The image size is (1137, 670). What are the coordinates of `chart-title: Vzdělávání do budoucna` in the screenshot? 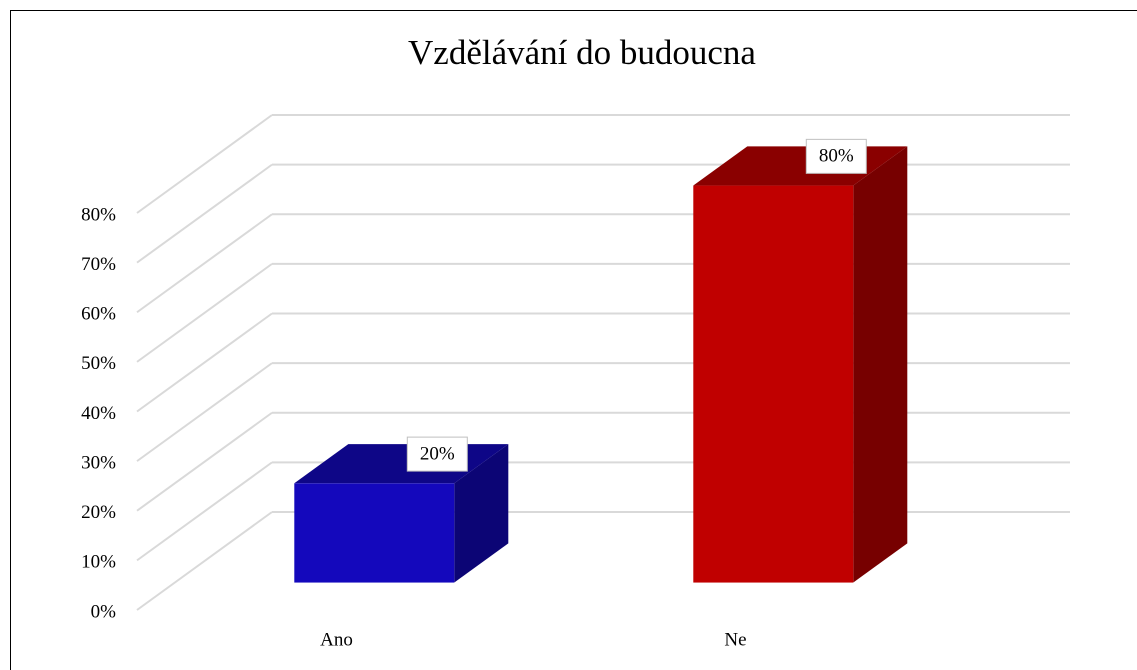 It's located at (582, 52).